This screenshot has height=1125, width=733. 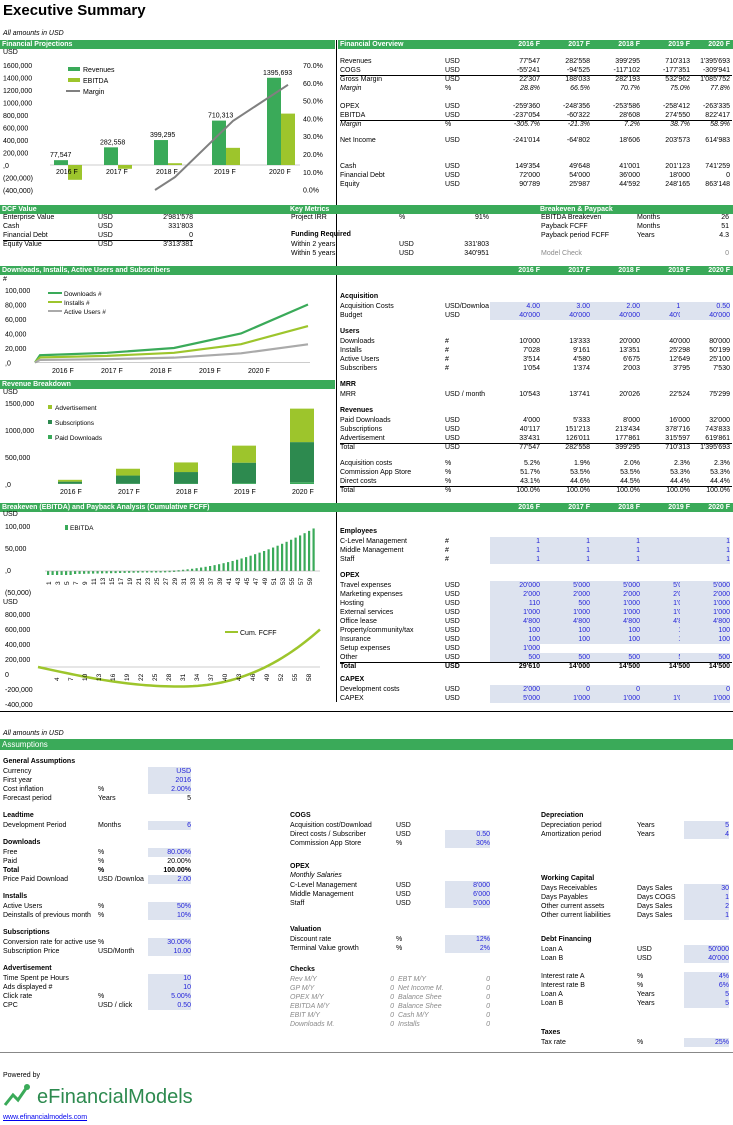 I want to click on assump-section-title: Advertisement, so click(x=27, y=968).